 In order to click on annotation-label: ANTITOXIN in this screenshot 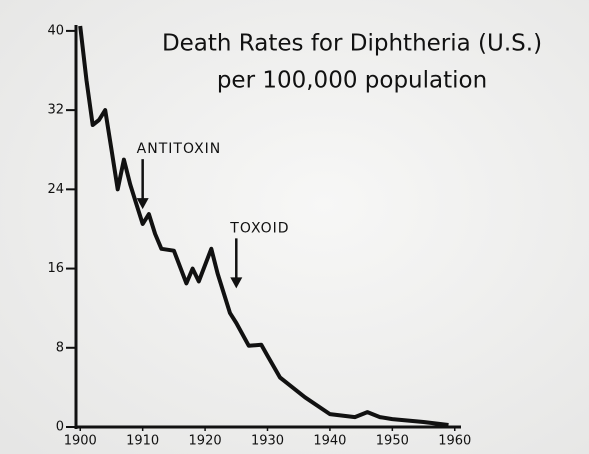, I will do `click(179, 149)`.